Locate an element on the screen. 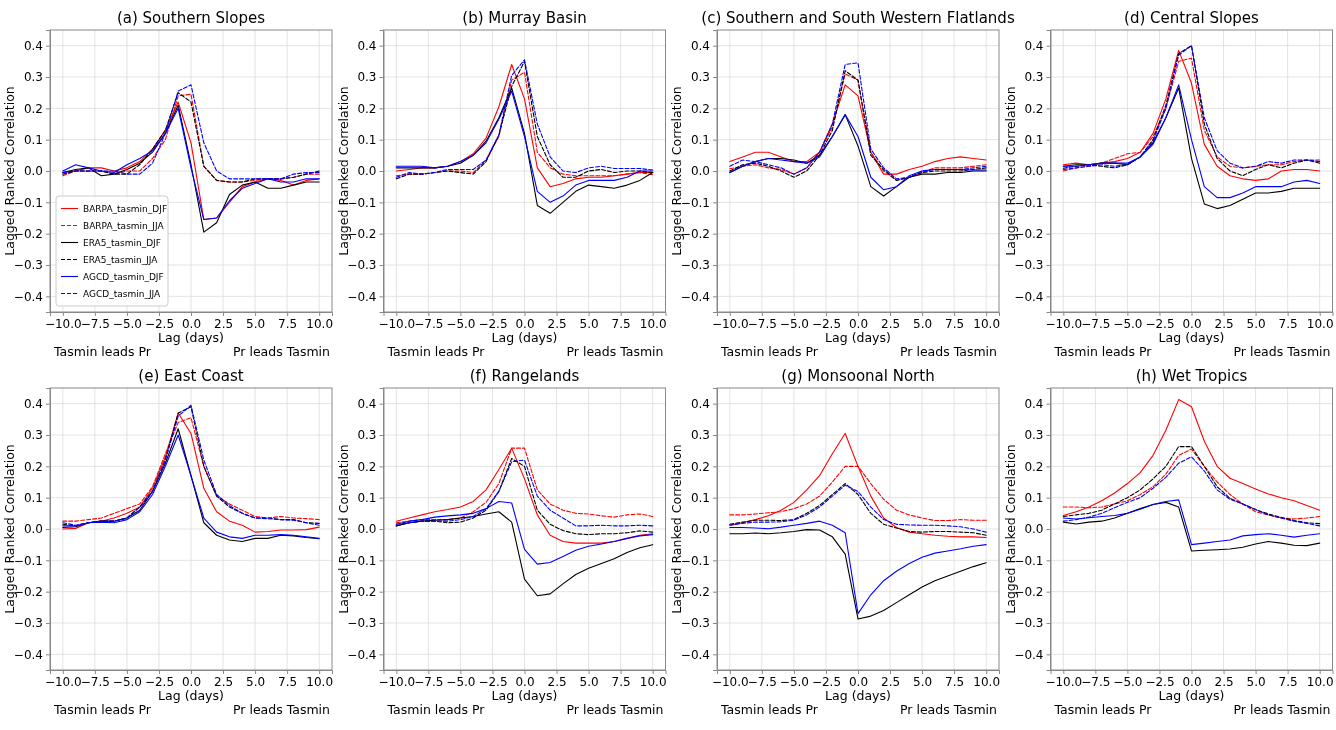 The image size is (1336, 730). legend-label: AGCD_tasmin_DJF is located at coordinates (123, 276).